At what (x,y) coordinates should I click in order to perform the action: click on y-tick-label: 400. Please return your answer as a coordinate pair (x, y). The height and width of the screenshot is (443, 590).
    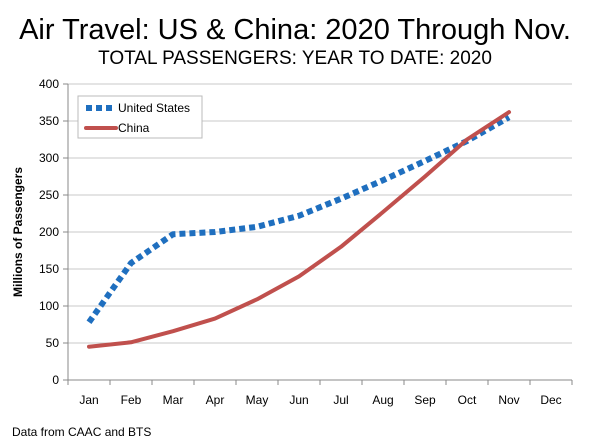
    Looking at the image, I should click on (49, 84).